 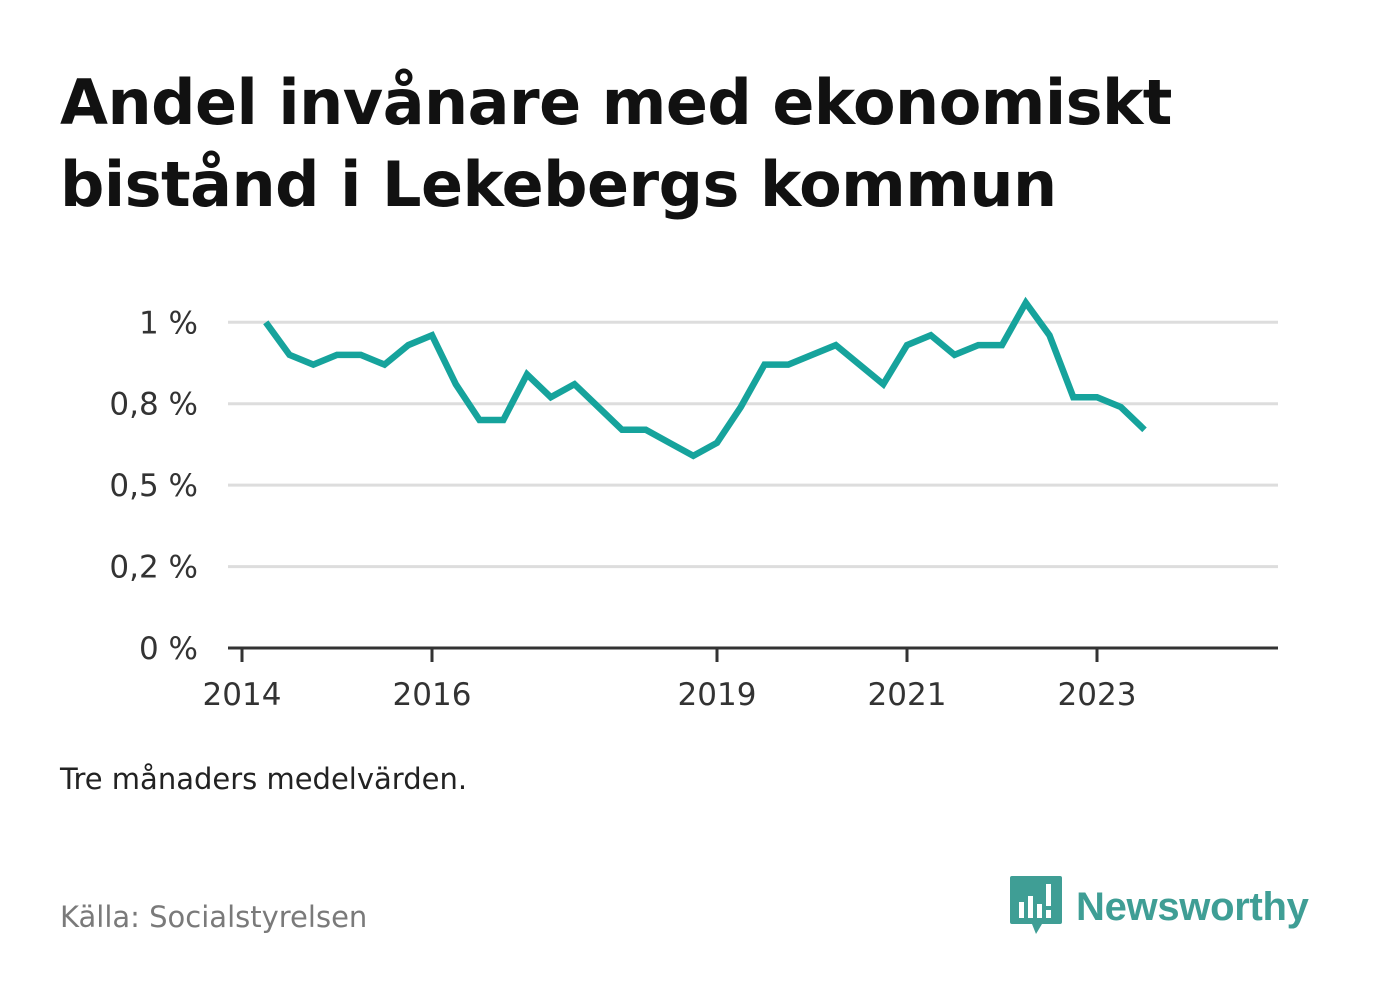 I want to click on chart-title-line-1: Andel invånare med ekonomiskt, so click(x=616, y=102).